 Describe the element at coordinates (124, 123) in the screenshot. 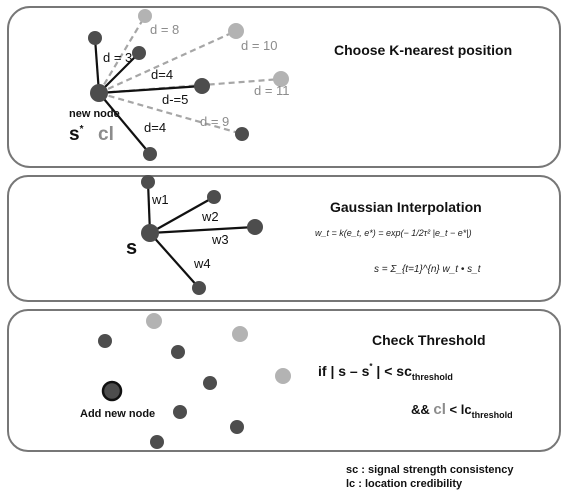

I see `edge-d4-lower` at that location.